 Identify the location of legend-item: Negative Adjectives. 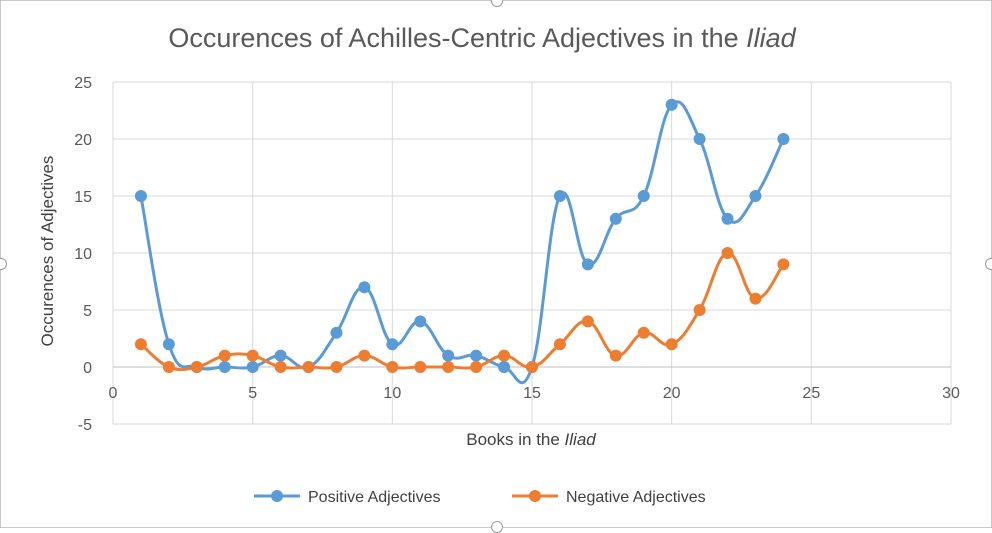
(609, 497).